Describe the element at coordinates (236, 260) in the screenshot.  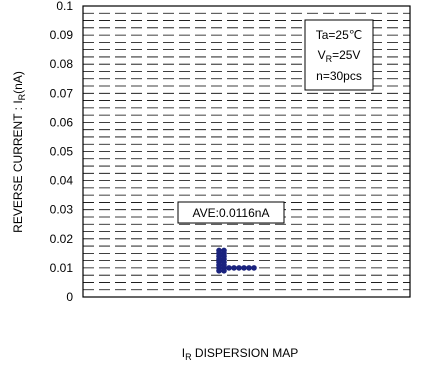
I see `data-points` at that location.